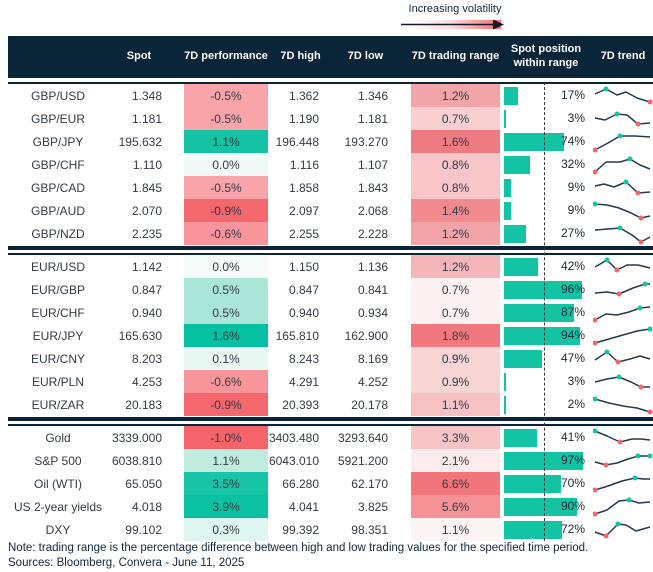 The image size is (653, 572). Describe the element at coordinates (303, 233) in the screenshot. I see `high-value: 2.255` at that location.